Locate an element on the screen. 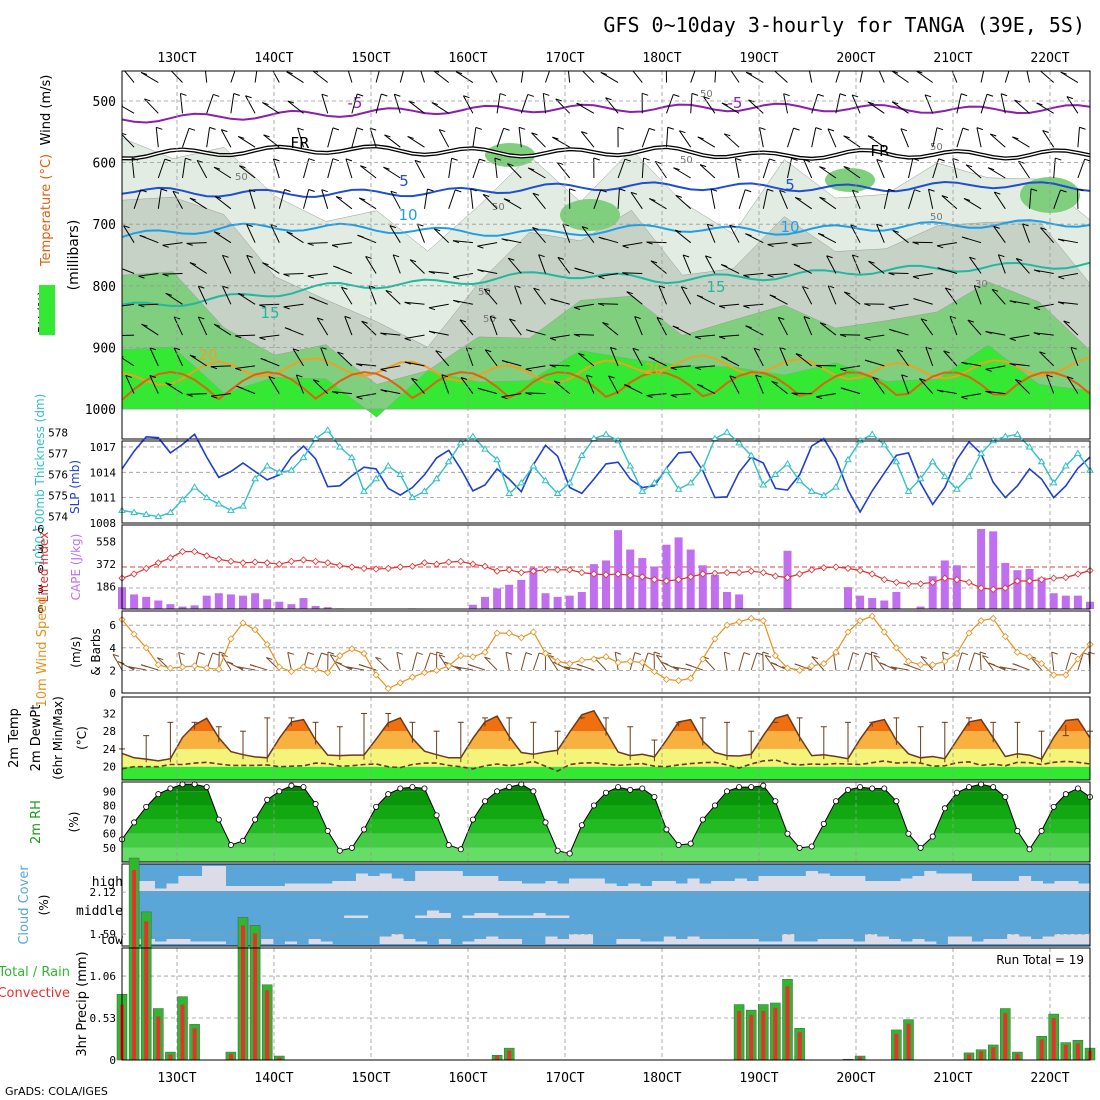 The width and height of the screenshot is (1100, 1100). slp-tick-label: 1008 is located at coordinates (103, 523).